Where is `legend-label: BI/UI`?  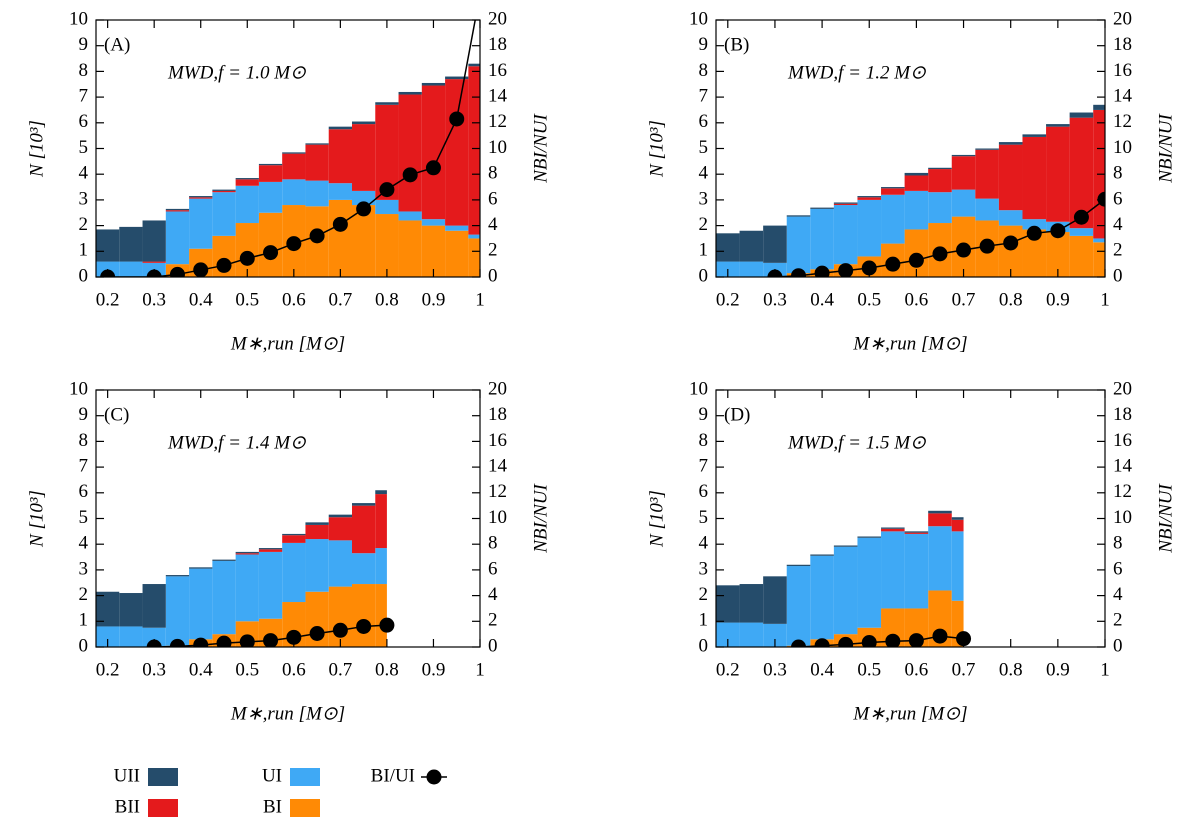 legend-label: BI/UI is located at coordinates (393, 775).